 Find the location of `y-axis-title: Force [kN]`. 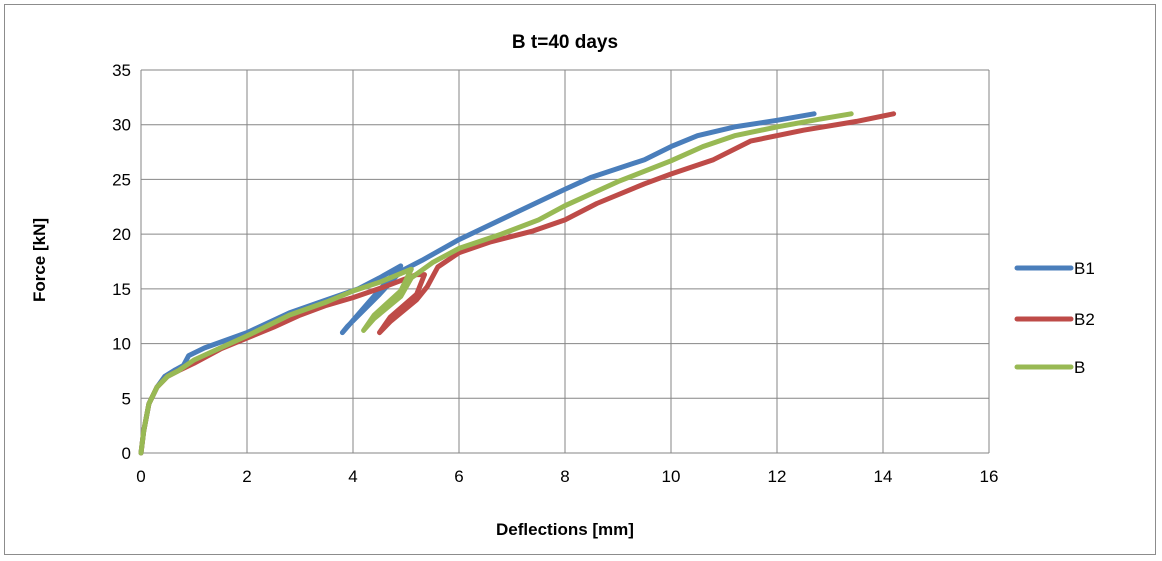

y-axis-title: Force [kN] is located at coordinates (39, 260).